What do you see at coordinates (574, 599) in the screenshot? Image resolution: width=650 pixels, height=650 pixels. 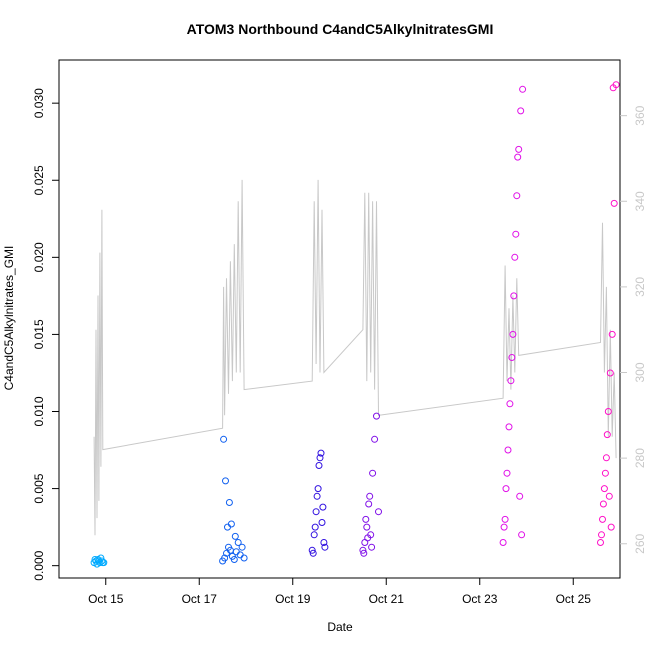 I see `x-tick-label: Oct 25` at bounding box center [574, 599].